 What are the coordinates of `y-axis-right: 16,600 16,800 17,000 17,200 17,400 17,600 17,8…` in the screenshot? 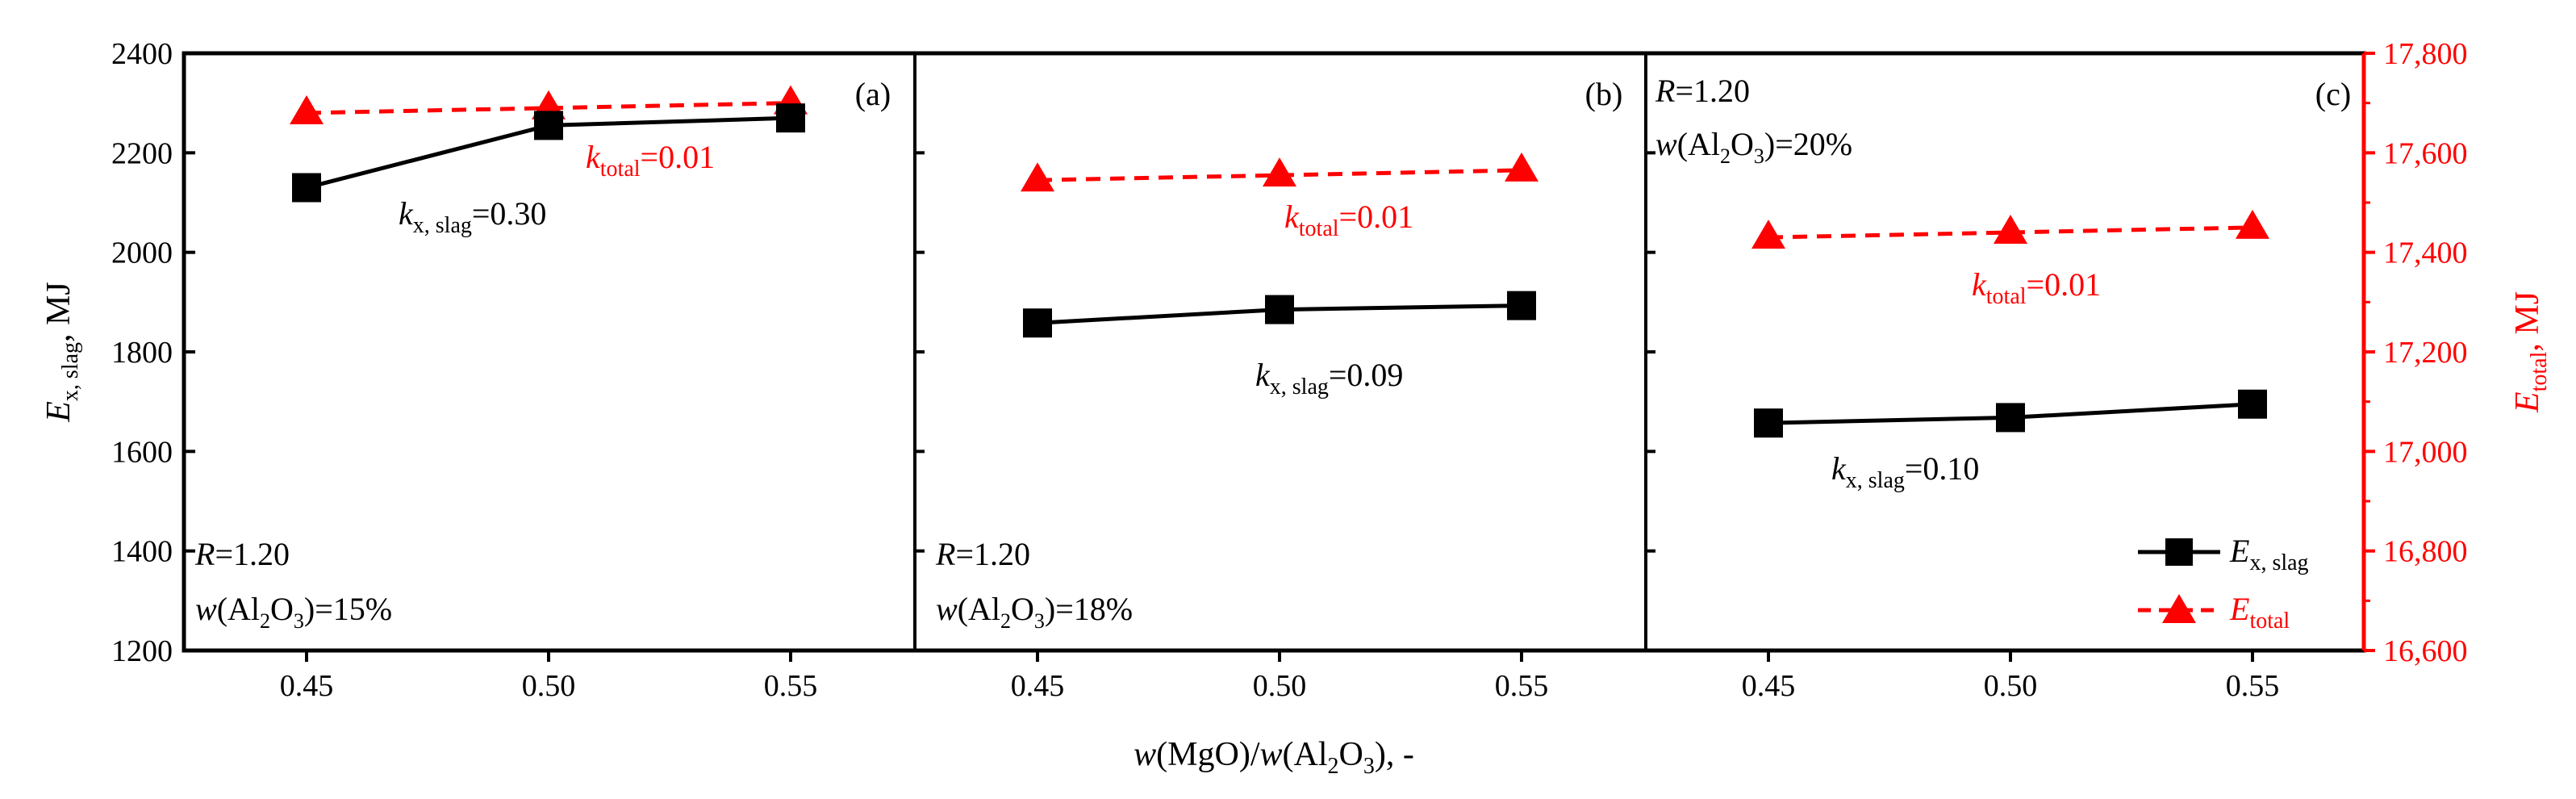 It's located at (2416, 352).